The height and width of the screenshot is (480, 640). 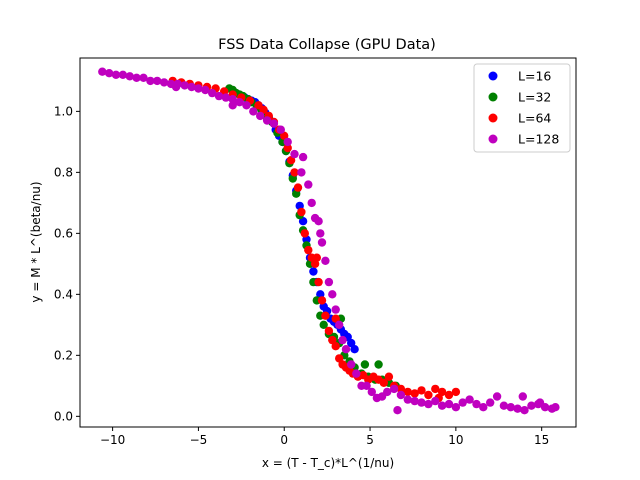 I want to click on legend-label: L=64, so click(x=534, y=118).